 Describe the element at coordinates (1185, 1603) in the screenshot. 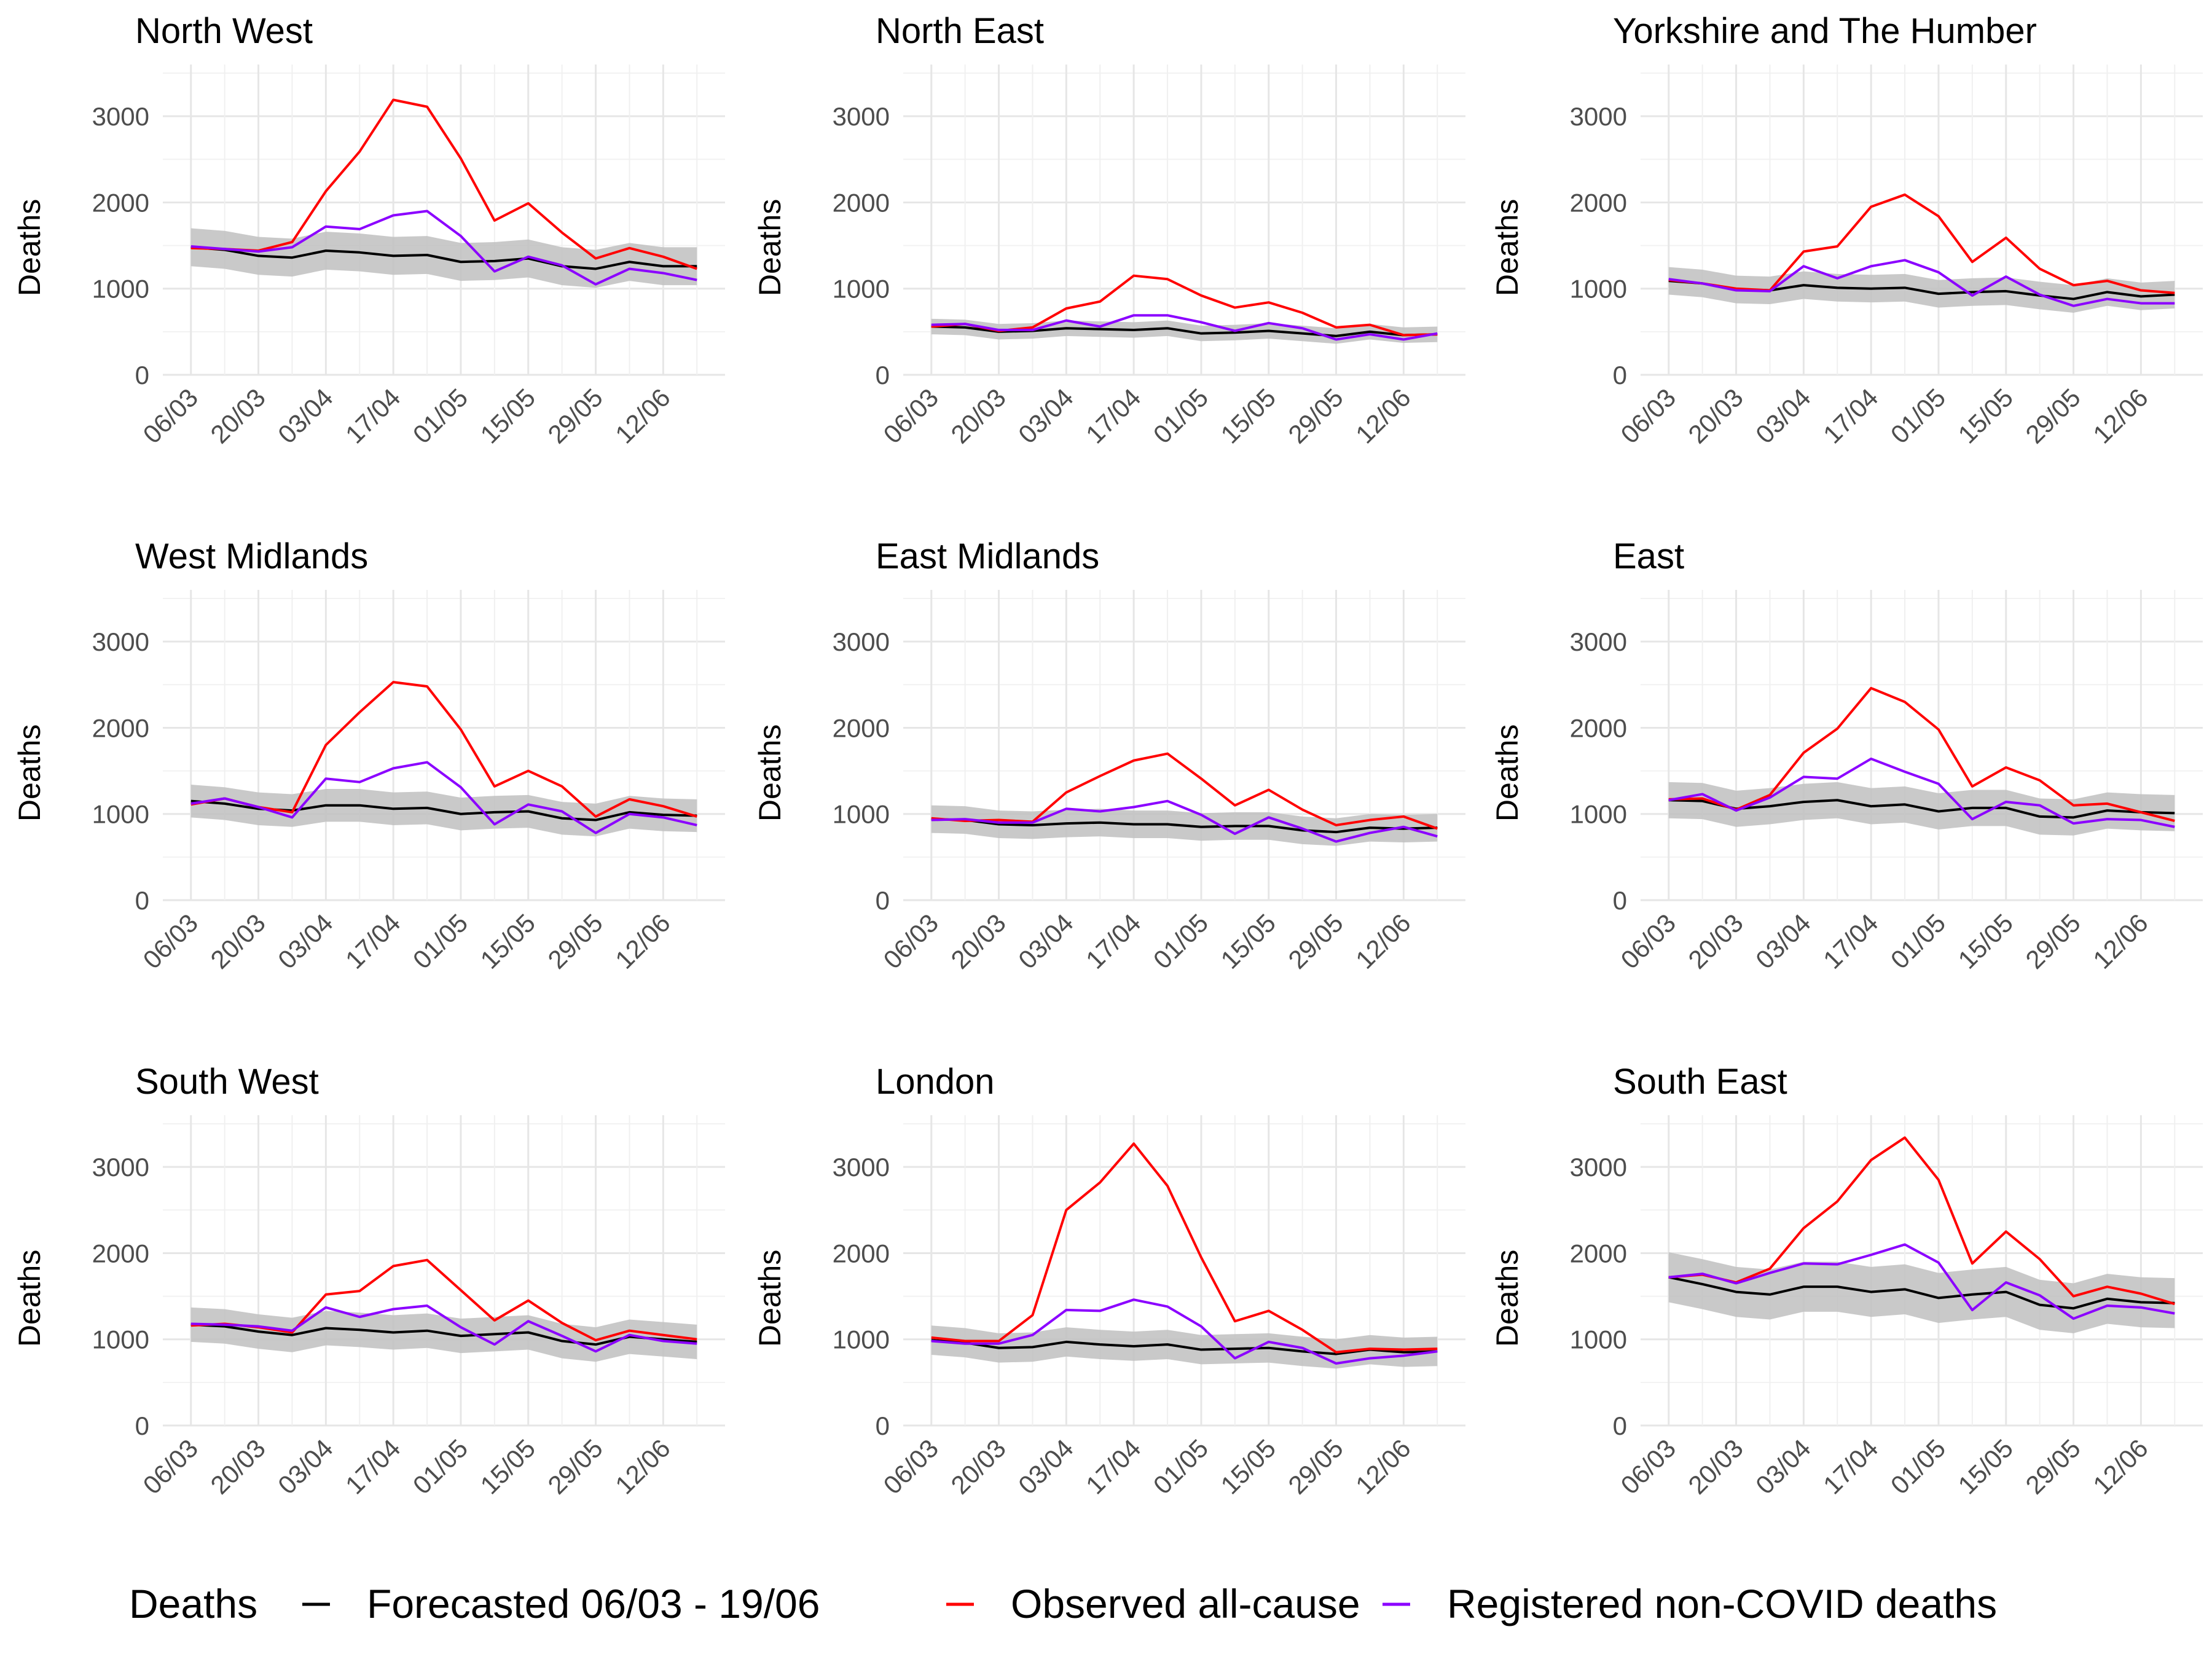

I see `legend-label-observed: Observed all-cause` at that location.